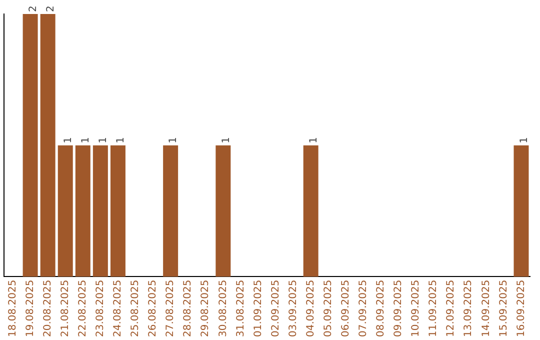 The height and width of the screenshot is (340, 540). I want to click on x-tick-label: 29.08.2025, so click(206, 309).